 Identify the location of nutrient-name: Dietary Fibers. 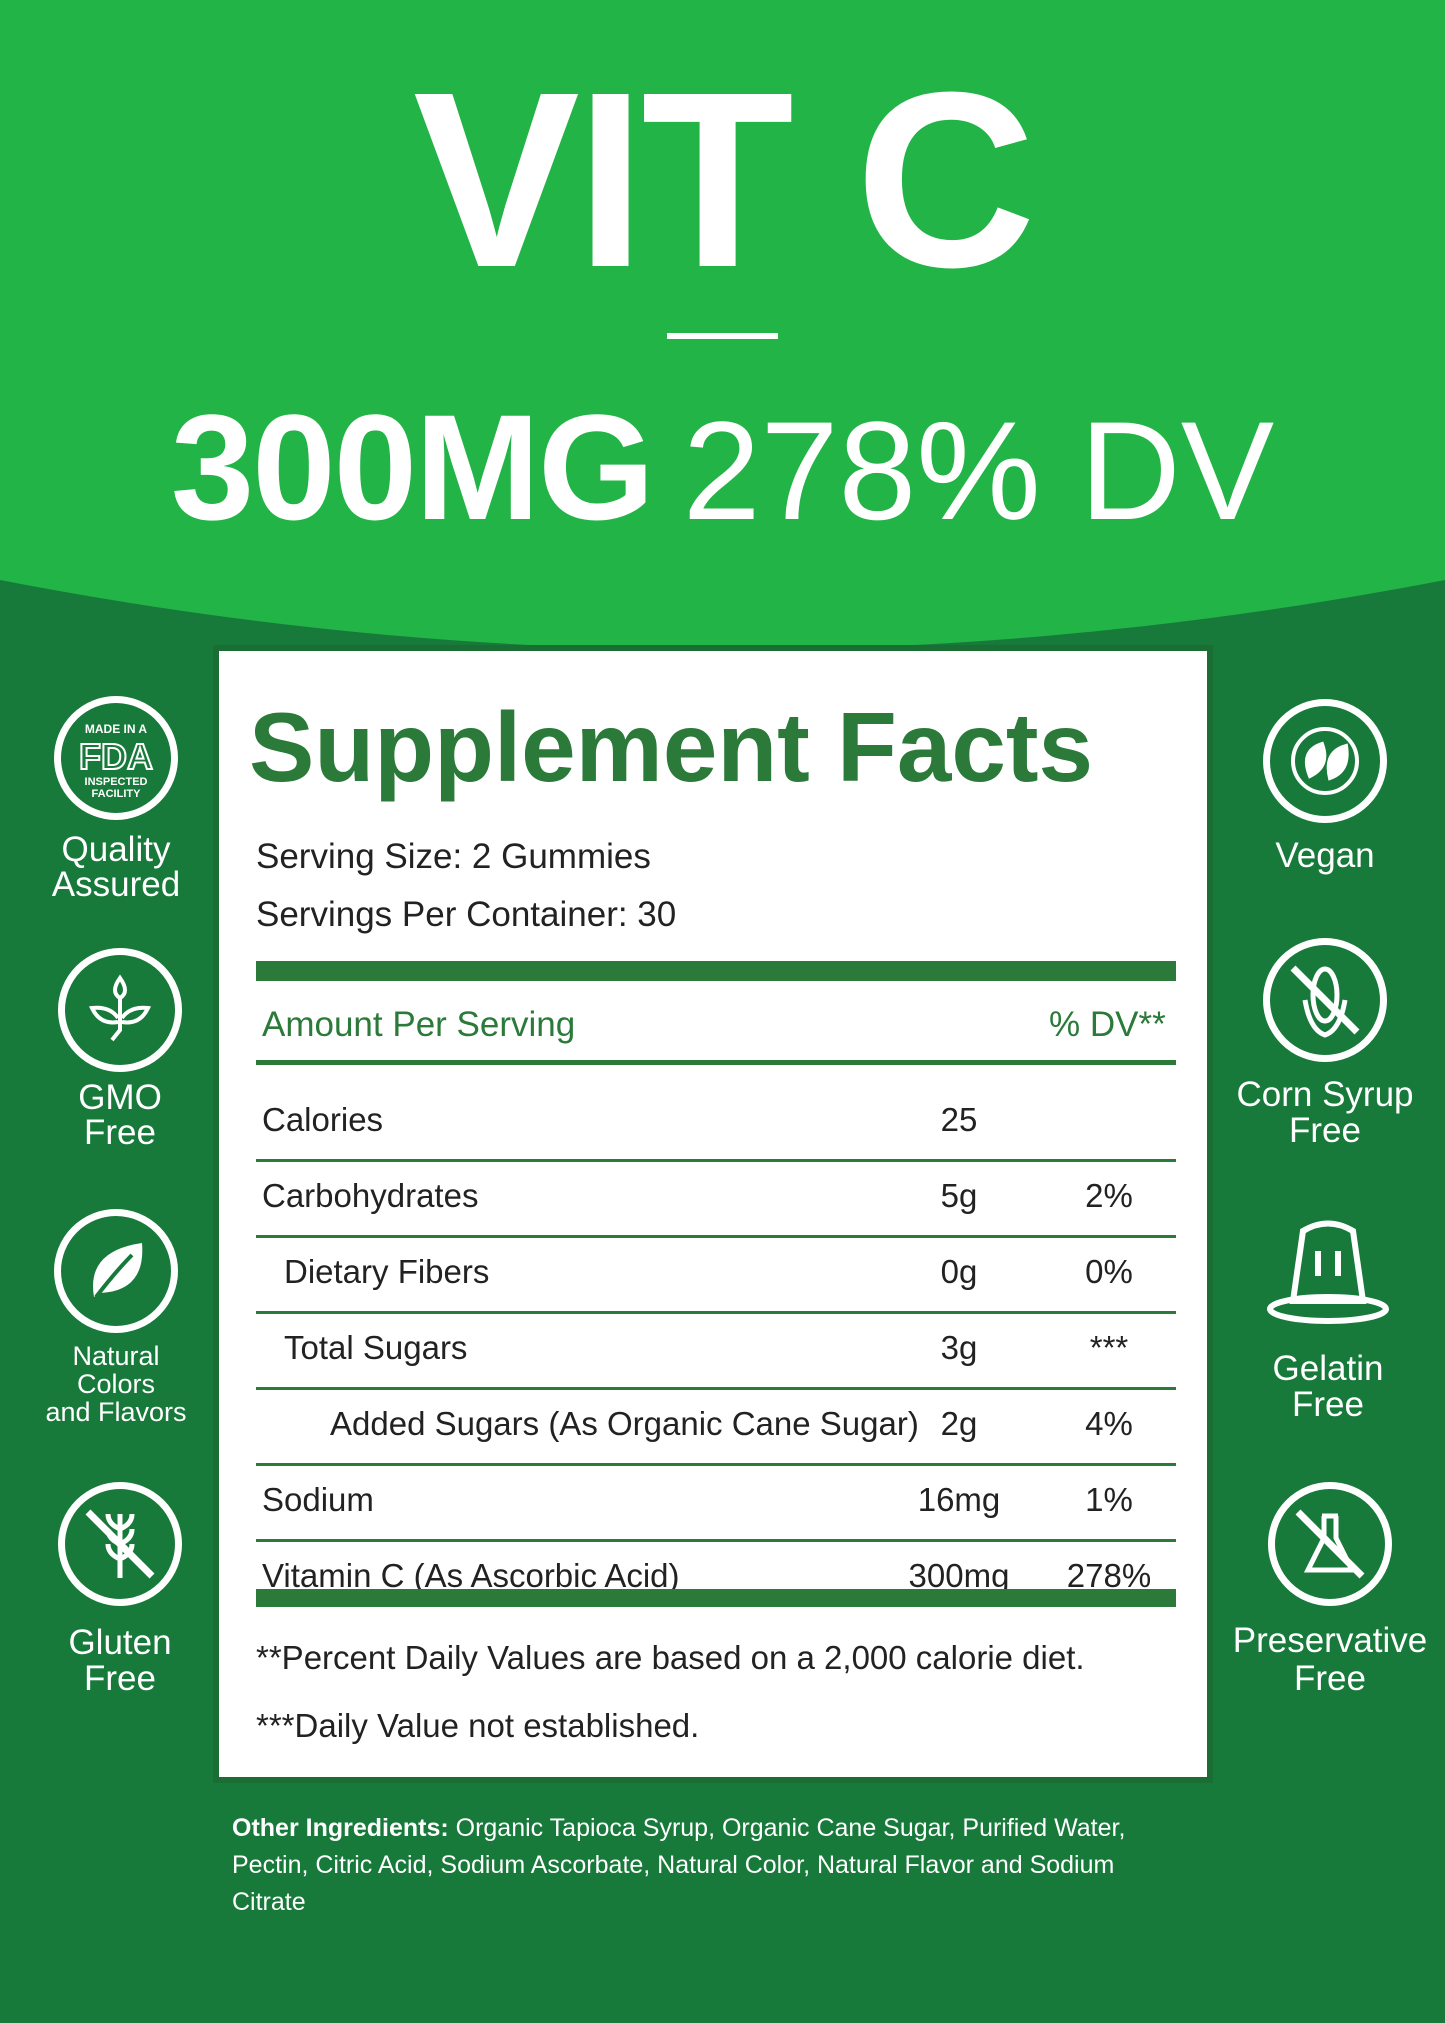
(387, 1271).